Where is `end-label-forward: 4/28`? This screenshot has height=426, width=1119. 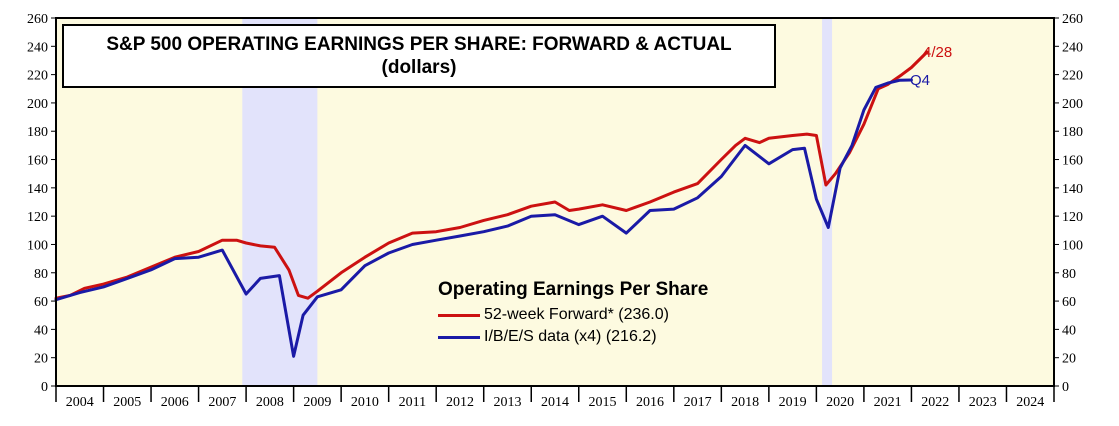 end-label-forward: 4/28 is located at coordinates (938, 52).